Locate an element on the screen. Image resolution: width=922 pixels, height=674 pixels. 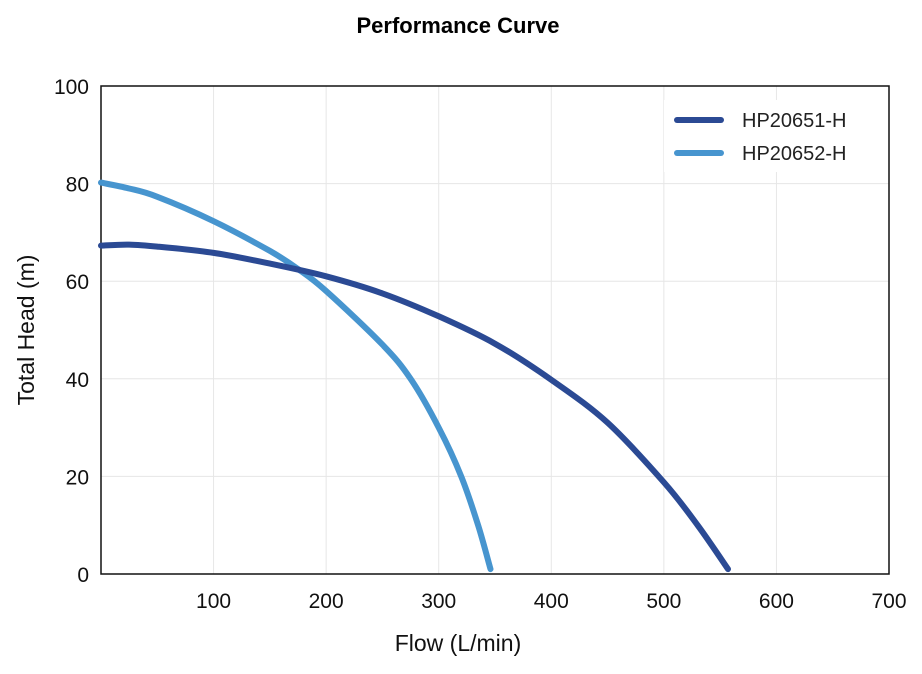
legend-background is located at coordinates (775, 136).